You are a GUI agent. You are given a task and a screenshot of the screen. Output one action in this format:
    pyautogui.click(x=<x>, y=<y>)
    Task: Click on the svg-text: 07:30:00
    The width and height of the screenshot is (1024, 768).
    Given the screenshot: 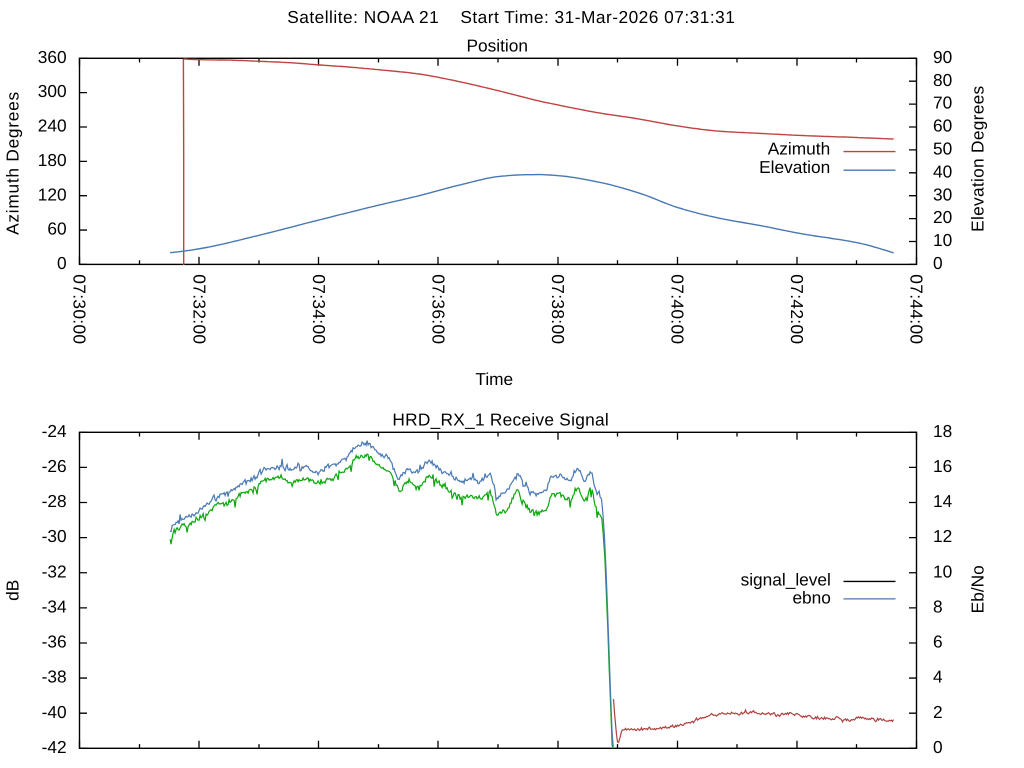 What is the action you would take?
    pyautogui.click(x=80, y=309)
    